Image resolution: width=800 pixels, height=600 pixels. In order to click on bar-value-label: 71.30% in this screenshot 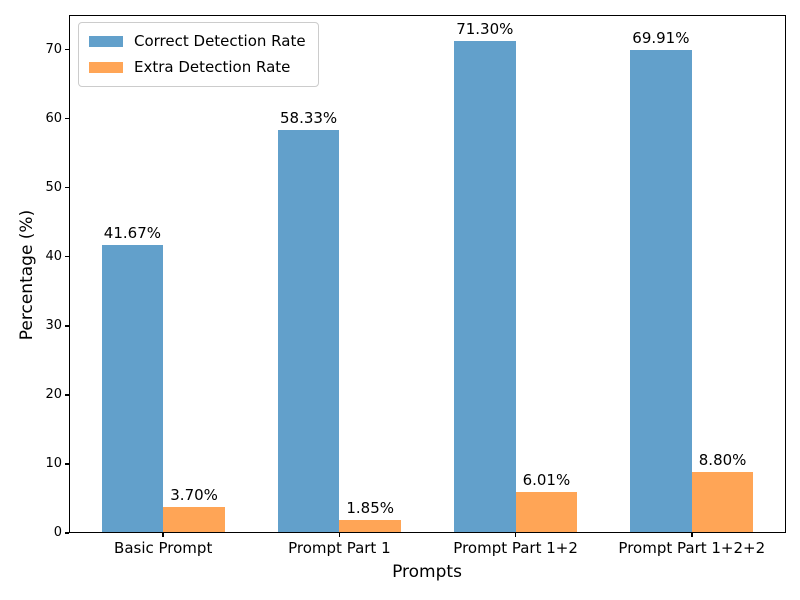, I will do `click(485, 28)`.